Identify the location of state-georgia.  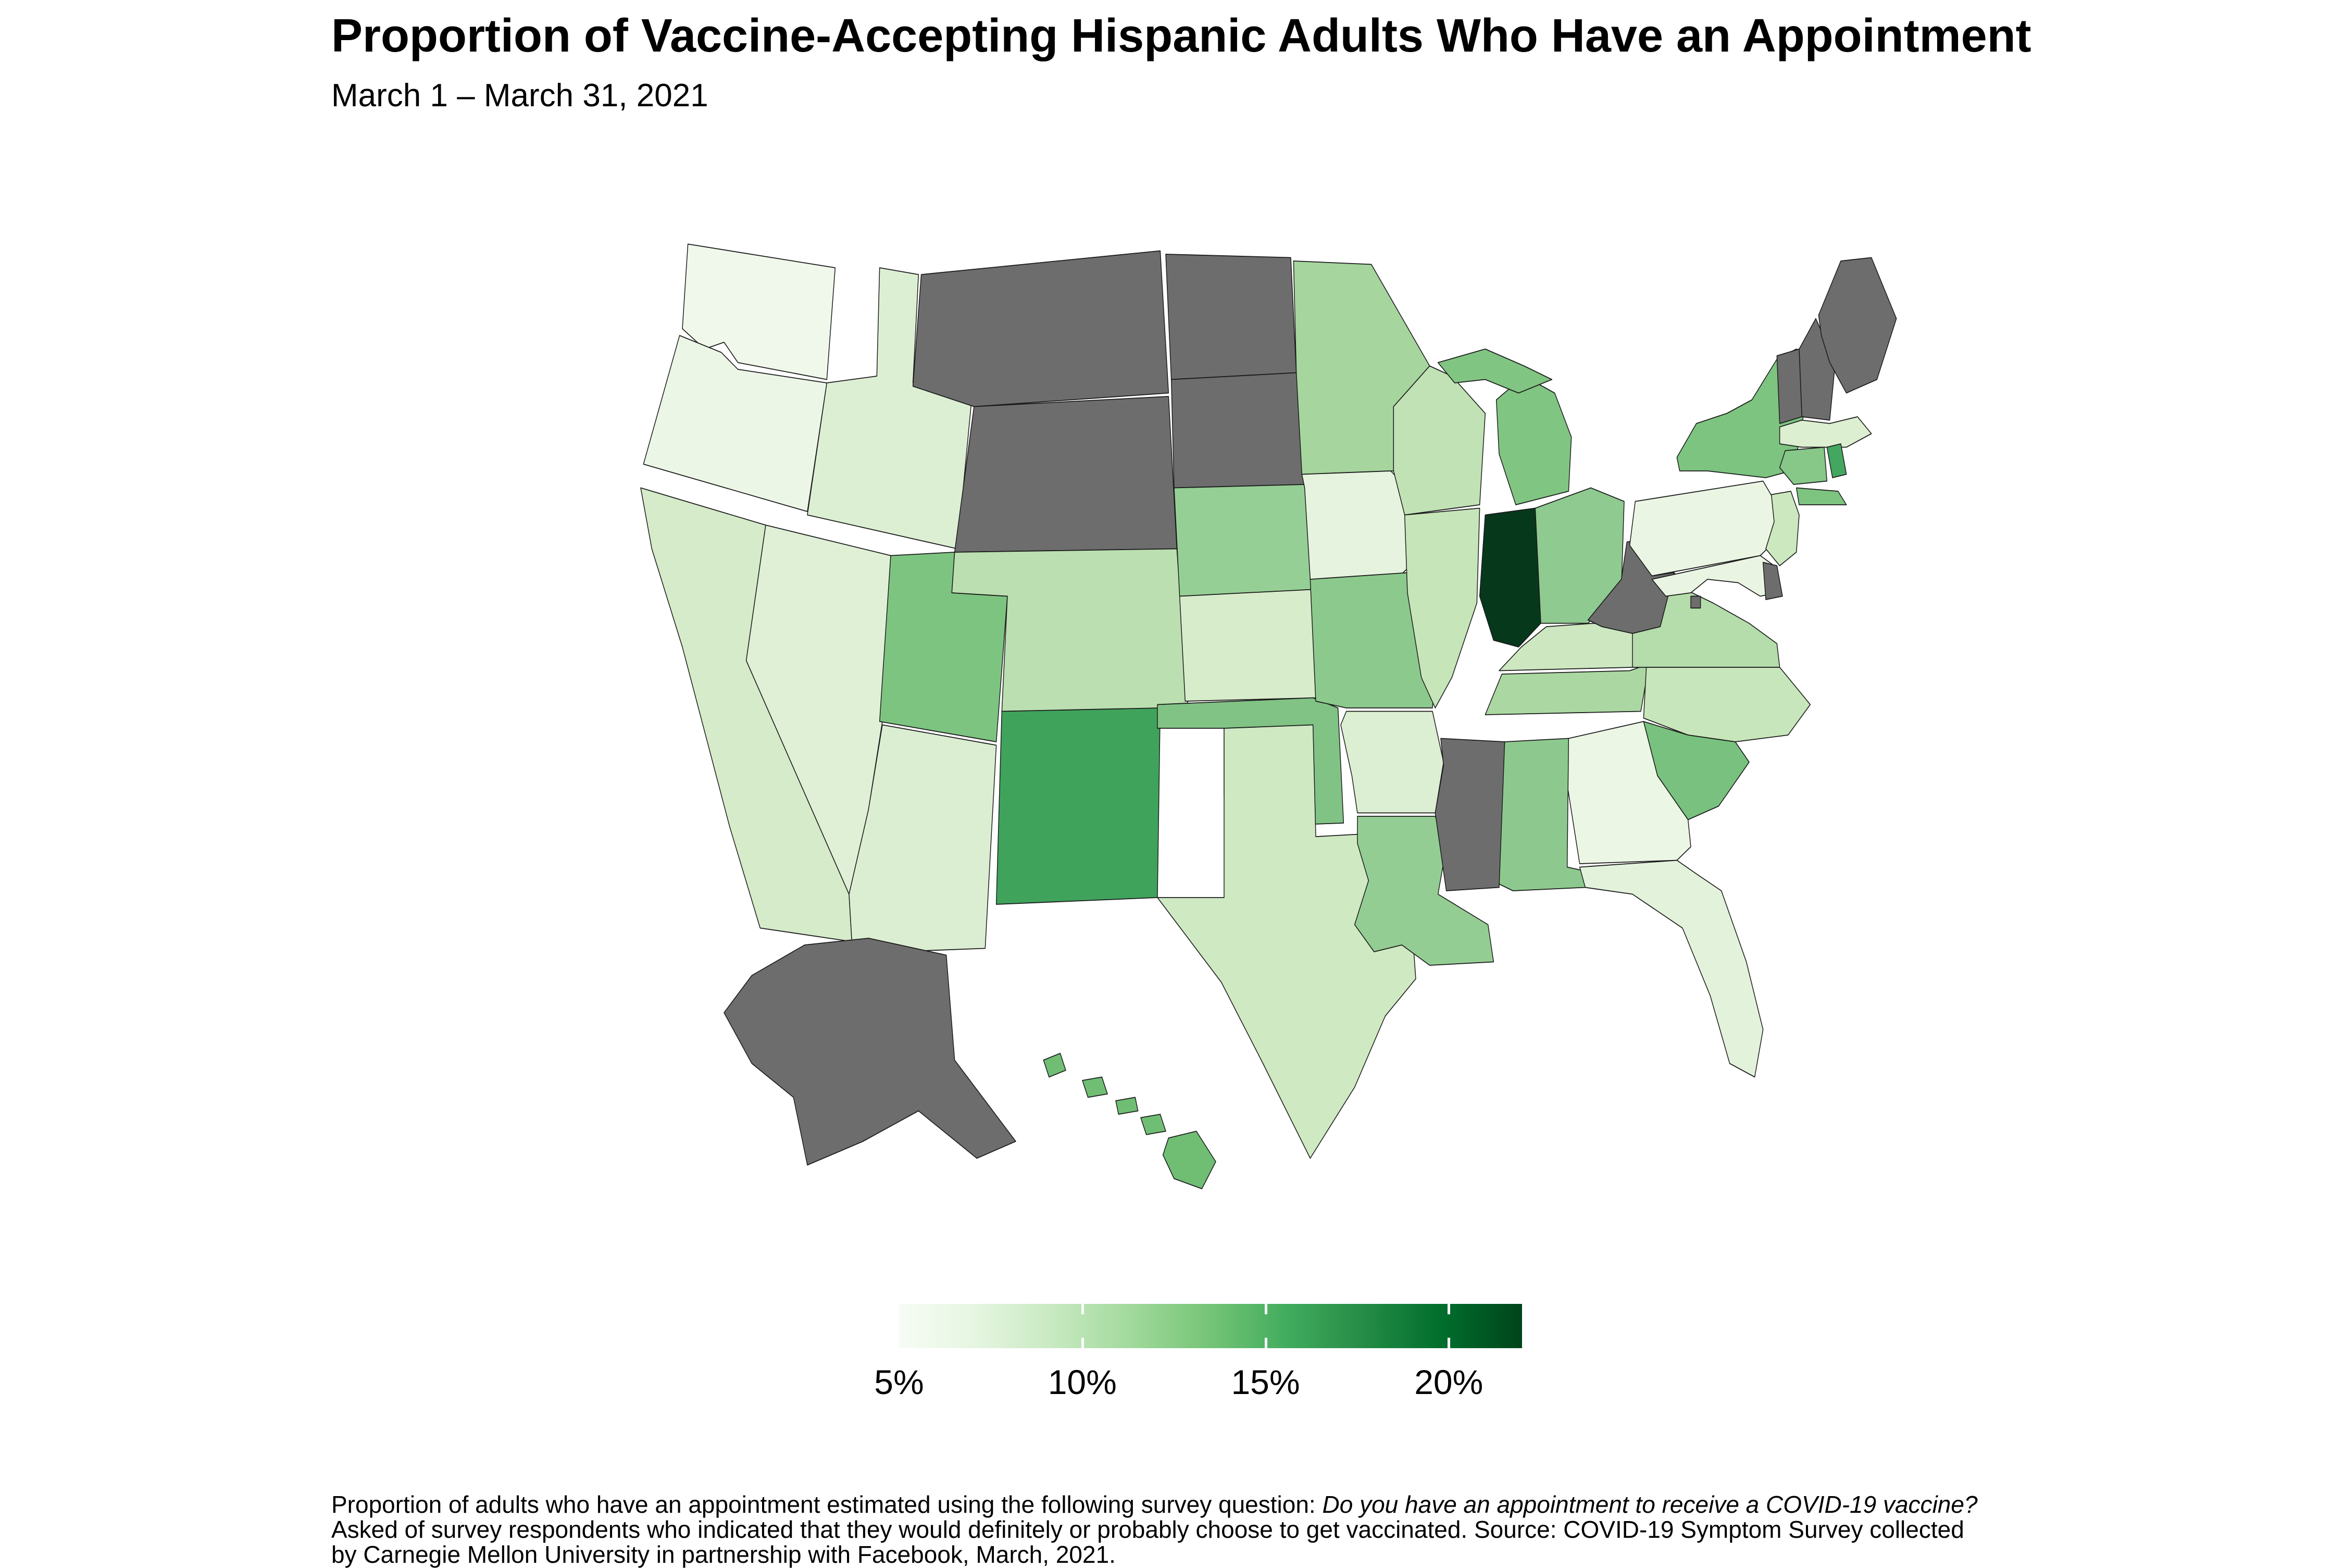
(1628, 793).